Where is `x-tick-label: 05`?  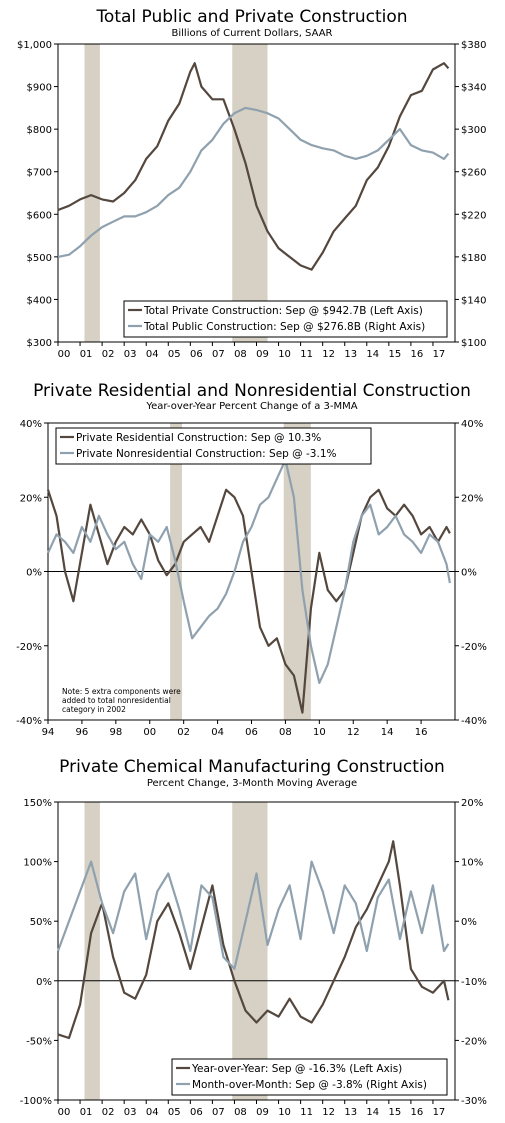
x-tick-label: 05 is located at coordinates (174, 354).